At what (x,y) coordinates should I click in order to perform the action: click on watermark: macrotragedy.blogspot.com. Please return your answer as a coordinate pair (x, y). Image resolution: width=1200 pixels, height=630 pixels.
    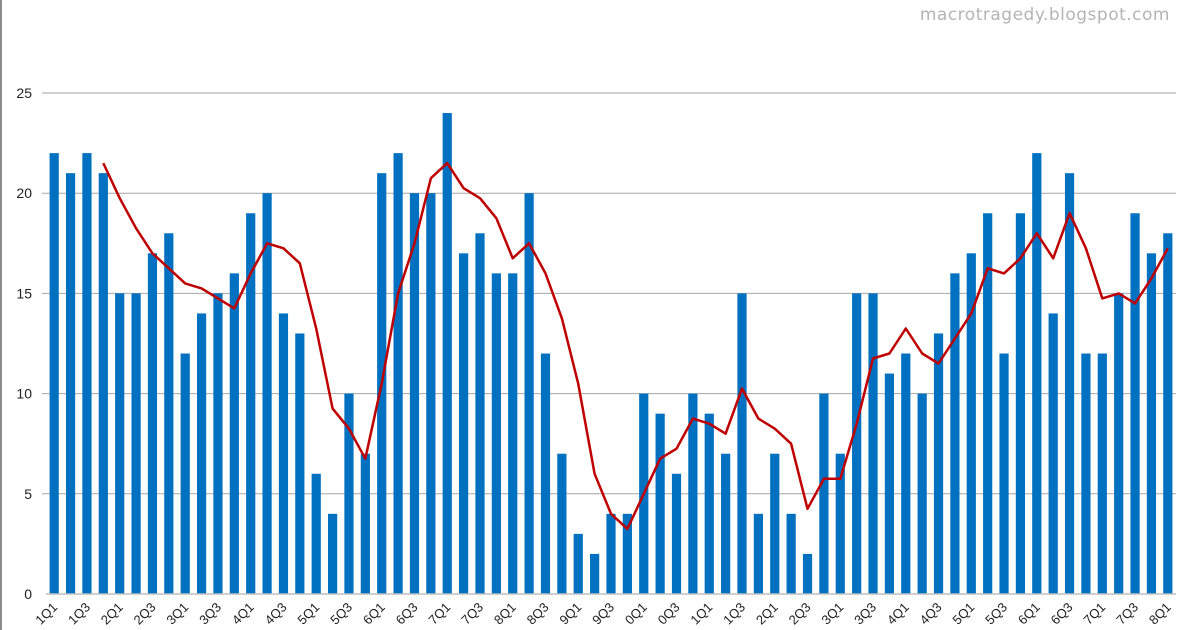
    Looking at the image, I should click on (1044, 15).